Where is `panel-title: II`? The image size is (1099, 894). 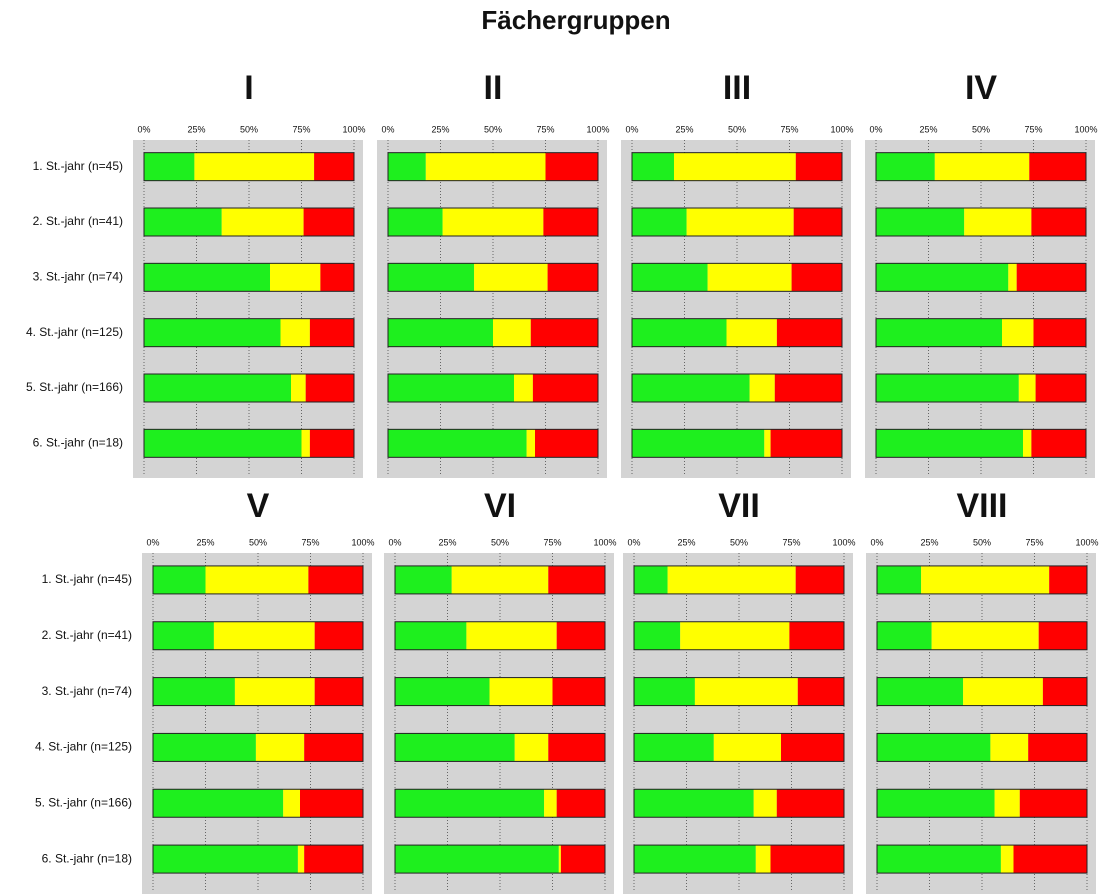
panel-title: II is located at coordinates (493, 88).